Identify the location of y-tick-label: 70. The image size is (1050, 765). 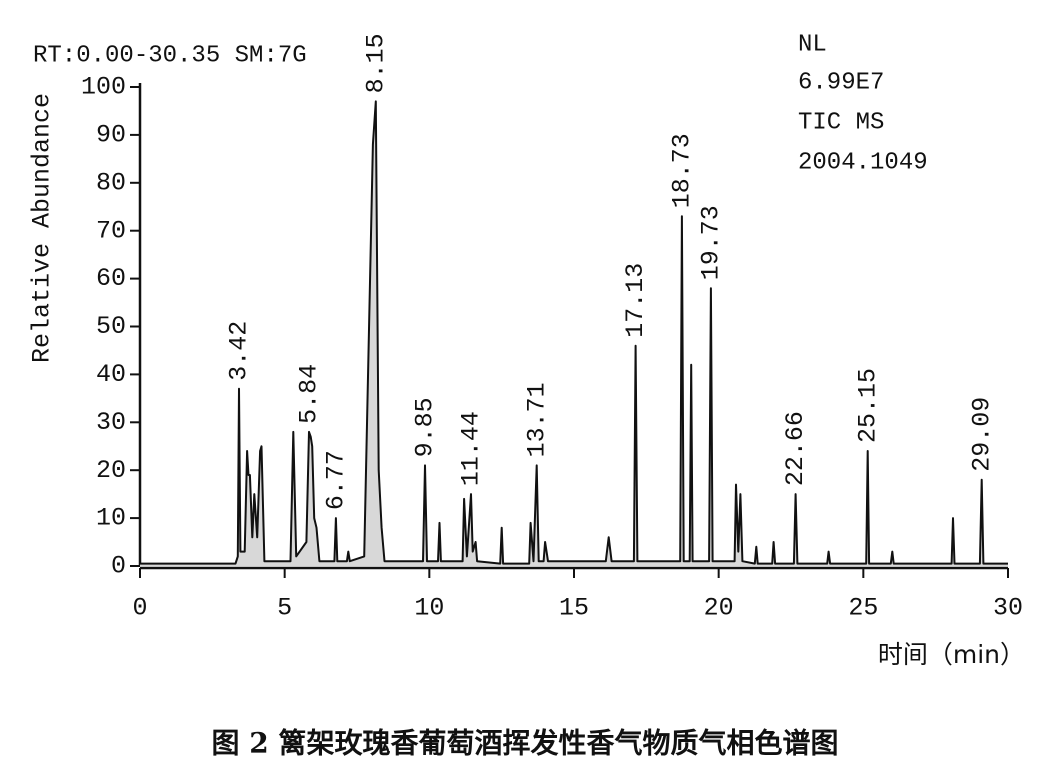
(111, 230).